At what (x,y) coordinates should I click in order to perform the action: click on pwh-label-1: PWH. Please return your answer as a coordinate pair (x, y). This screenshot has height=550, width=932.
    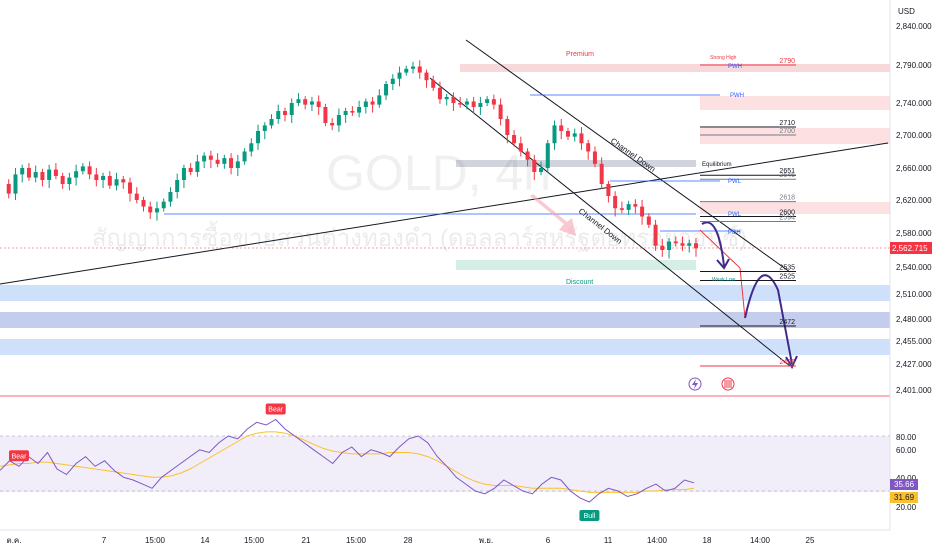
    Looking at the image, I should click on (735, 67).